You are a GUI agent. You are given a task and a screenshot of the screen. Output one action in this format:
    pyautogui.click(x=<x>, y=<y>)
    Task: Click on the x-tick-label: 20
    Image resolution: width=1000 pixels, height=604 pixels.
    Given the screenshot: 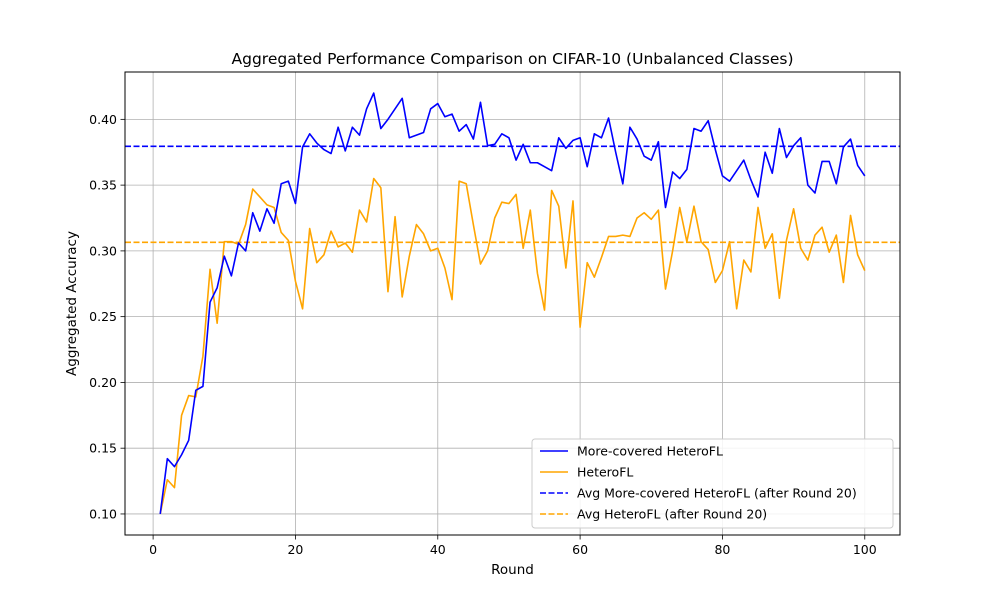 What is the action you would take?
    pyautogui.click(x=295, y=549)
    